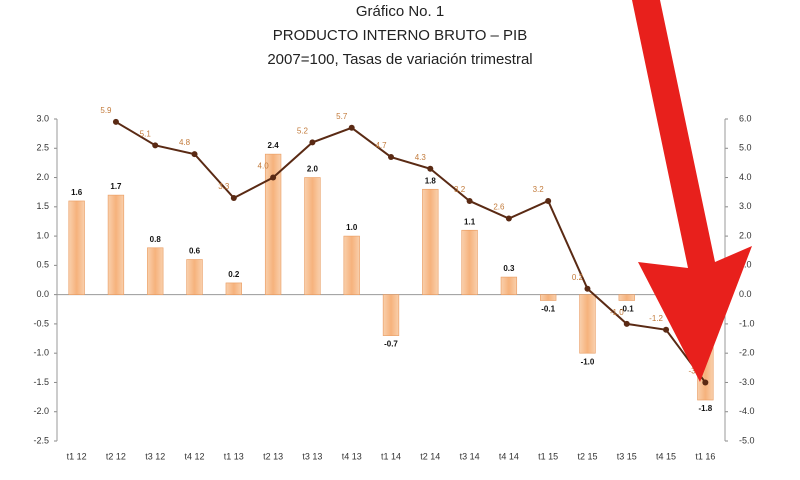 The width and height of the screenshot is (800, 480). I want to click on red-arrow, so click(692, 191).